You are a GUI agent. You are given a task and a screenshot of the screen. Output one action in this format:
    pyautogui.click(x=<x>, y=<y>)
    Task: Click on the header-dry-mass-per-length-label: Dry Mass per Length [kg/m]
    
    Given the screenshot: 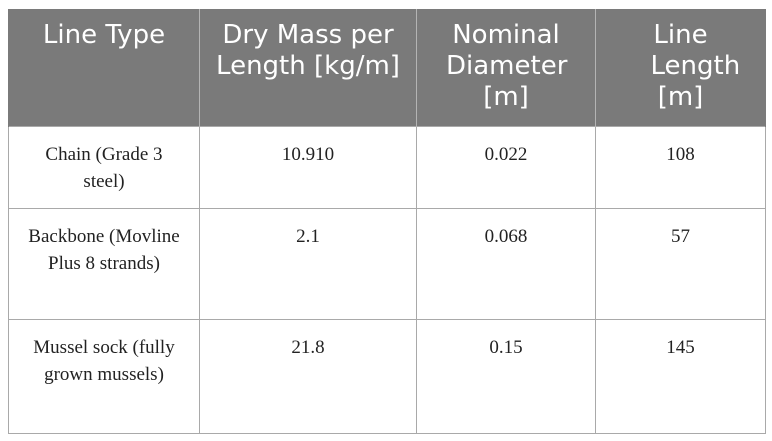 What is the action you would take?
    pyautogui.click(x=308, y=50)
    